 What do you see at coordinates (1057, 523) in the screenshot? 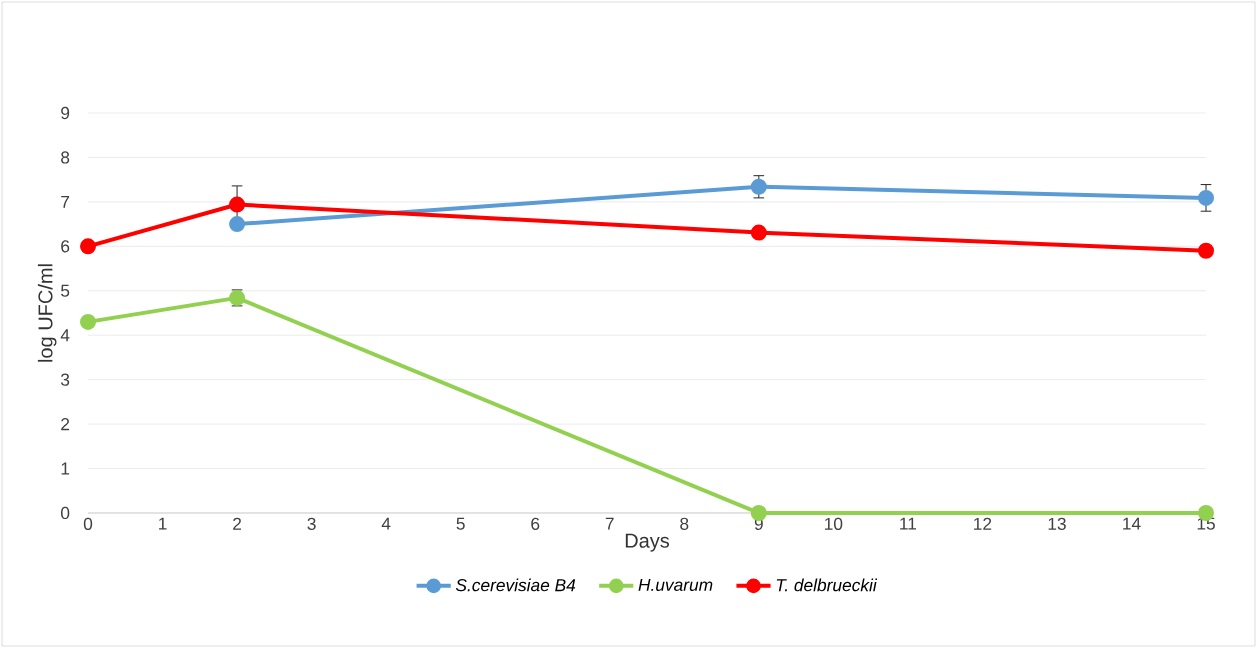
I see `x-tick-label: 13` at bounding box center [1057, 523].